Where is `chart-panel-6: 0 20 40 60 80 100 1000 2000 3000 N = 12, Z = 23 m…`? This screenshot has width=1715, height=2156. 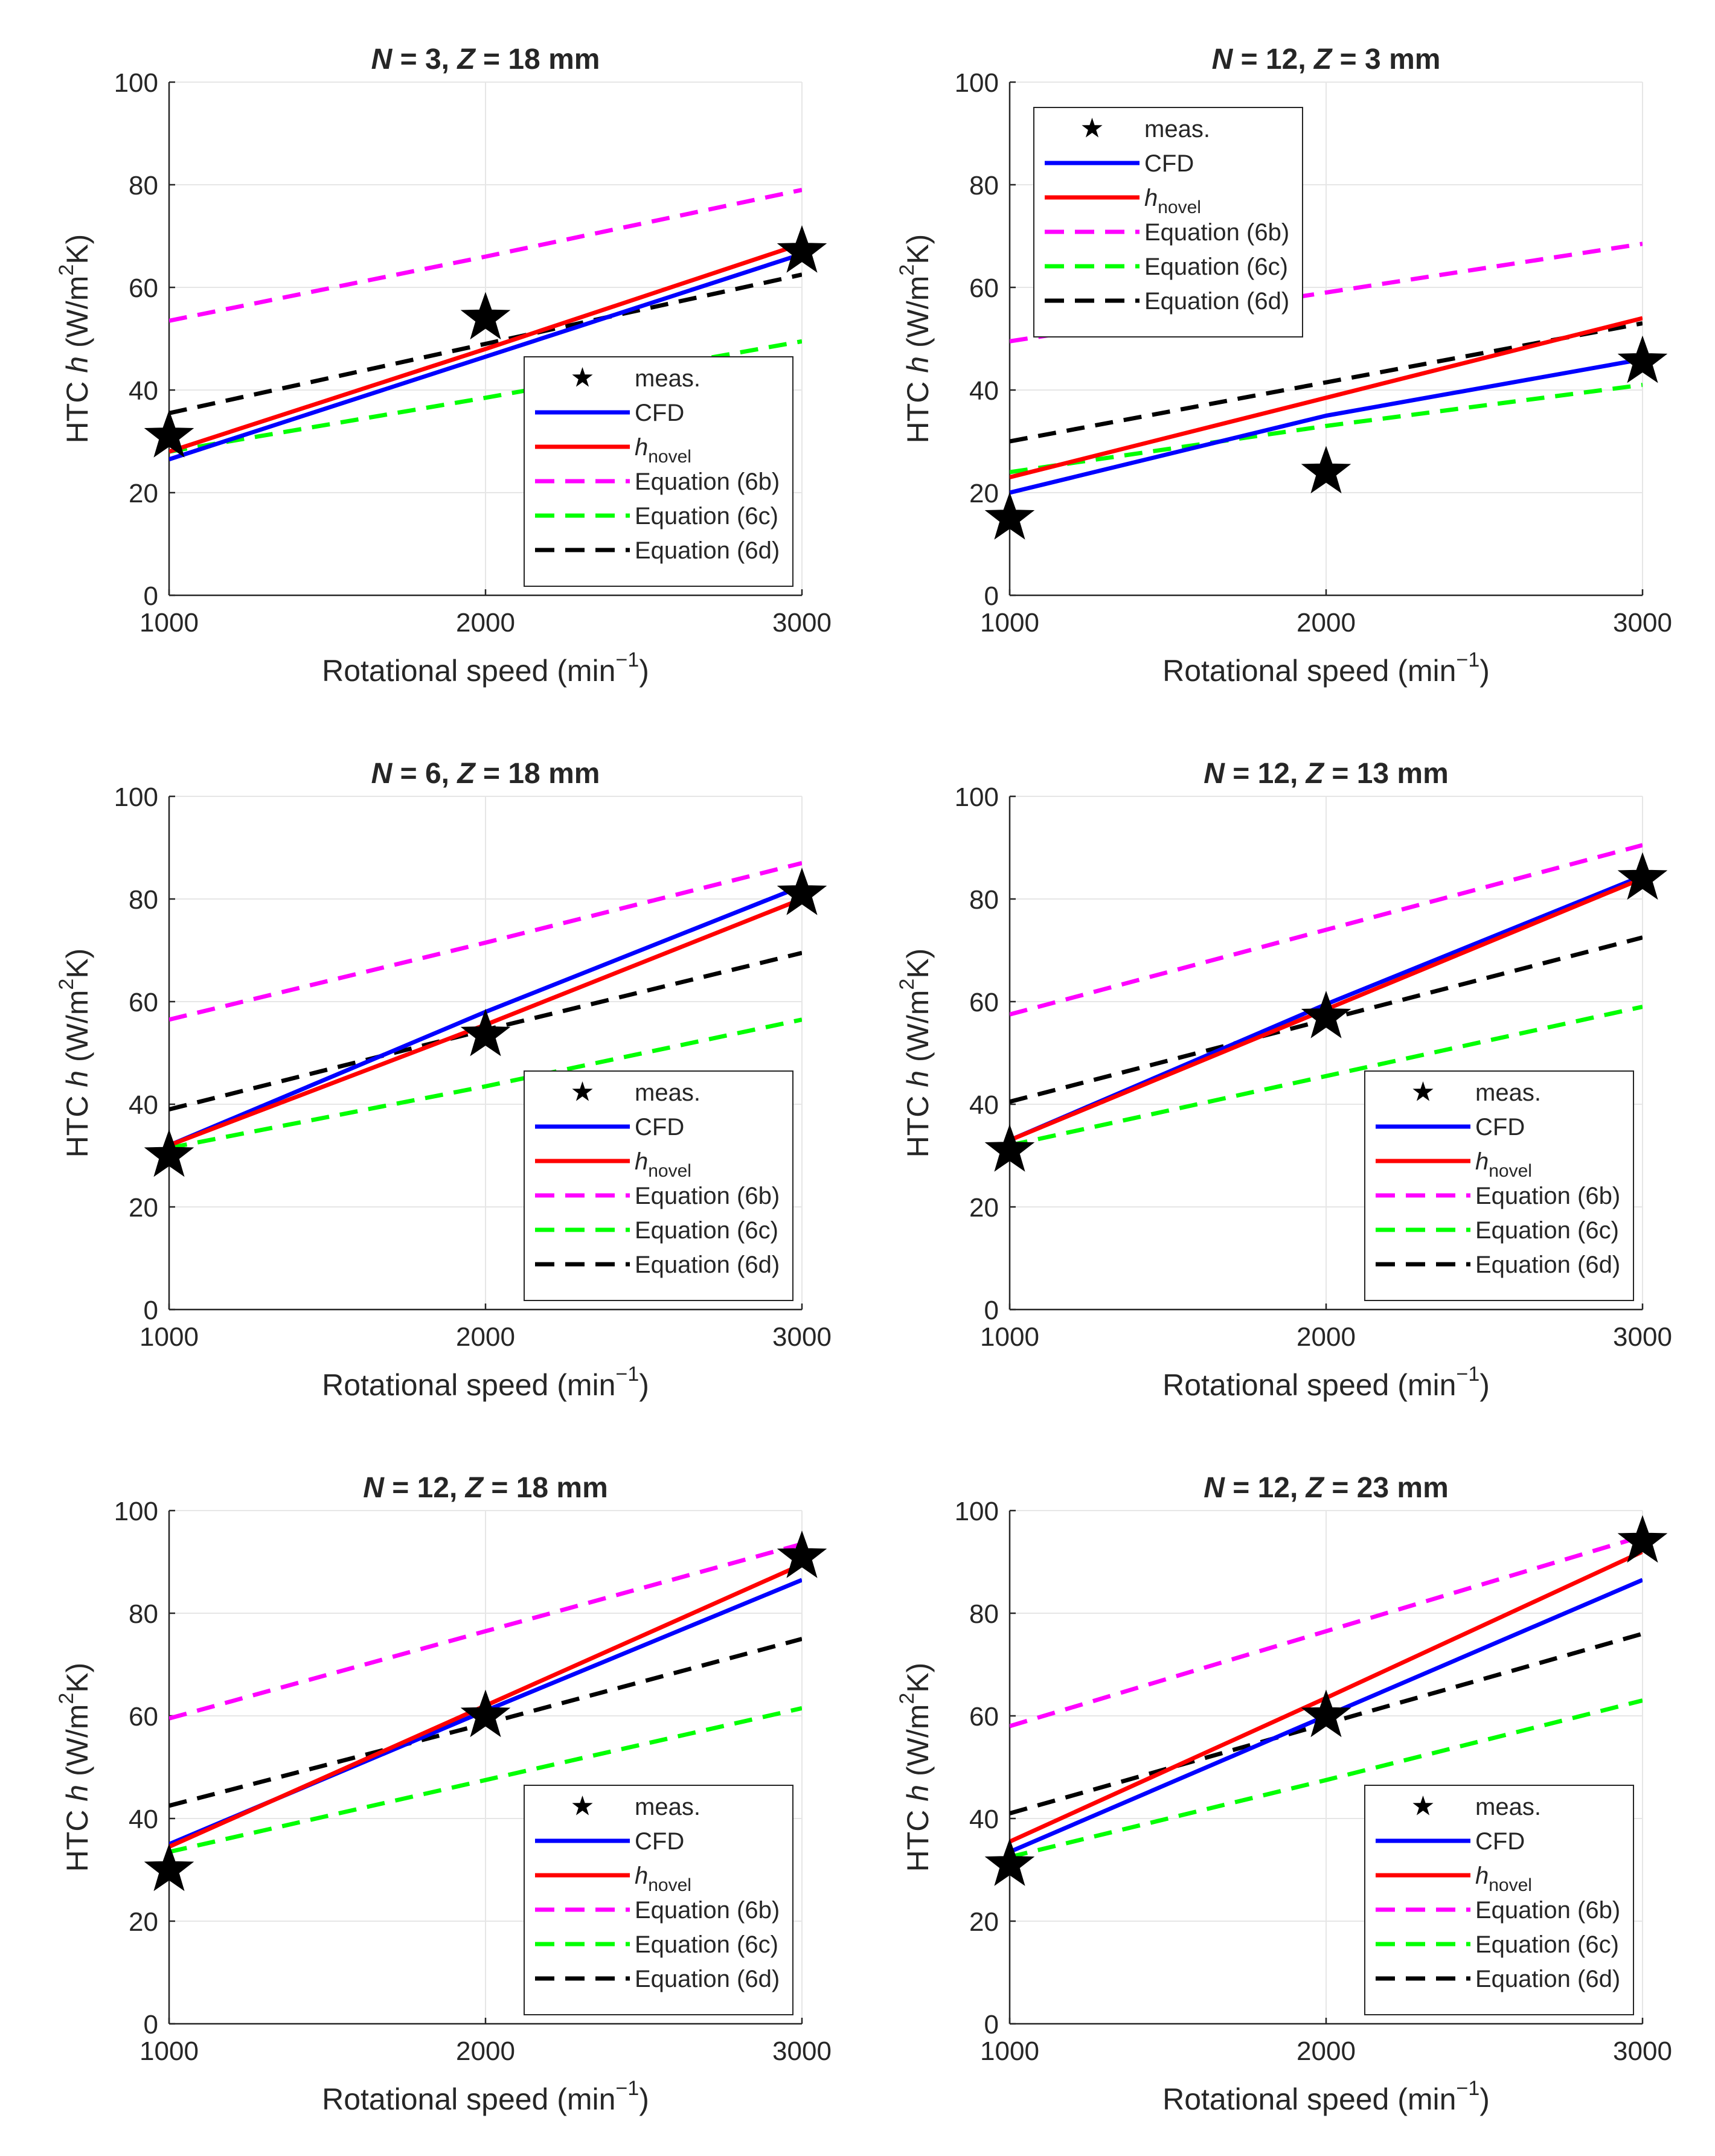
chart-panel-6: 0 20 40 60 80 100 1000 2000 3000 N = 12, Z = 23 m… is located at coordinates (1284, 1794).